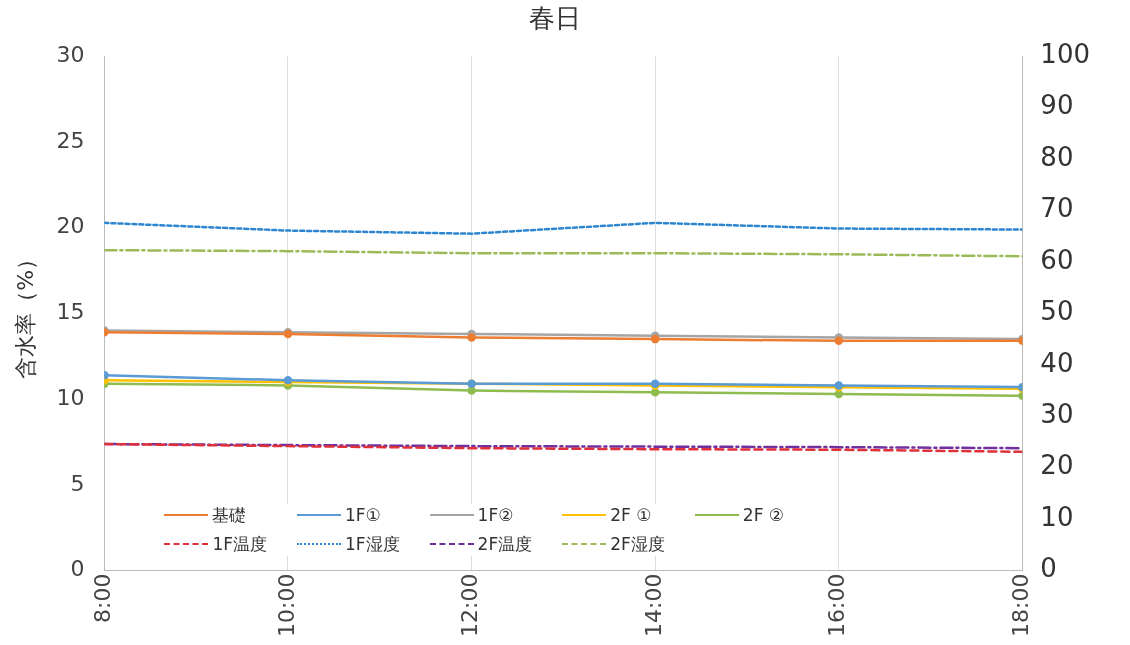  What do you see at coordinates (70, 226) in the screenshot?
I see `y-tick-label: 20` at bounding box center [70, 226].